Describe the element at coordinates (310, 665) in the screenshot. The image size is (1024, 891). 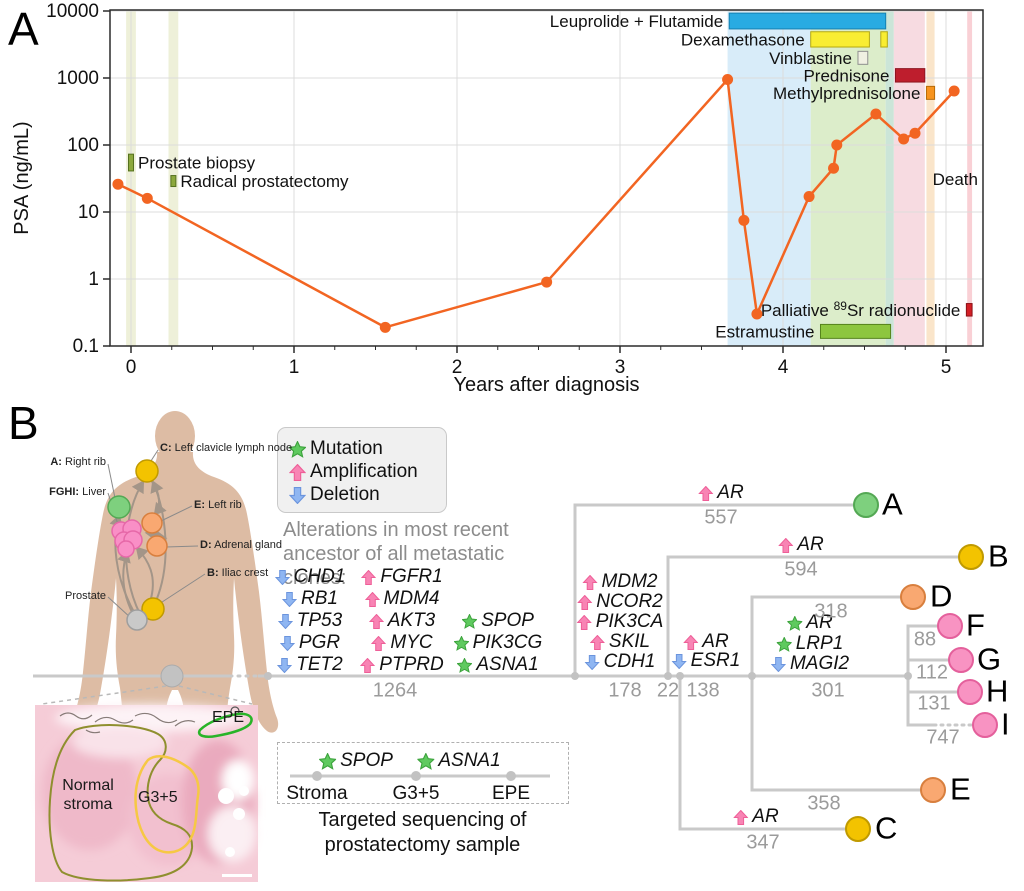
I see `gene-item: TET2` at that location.